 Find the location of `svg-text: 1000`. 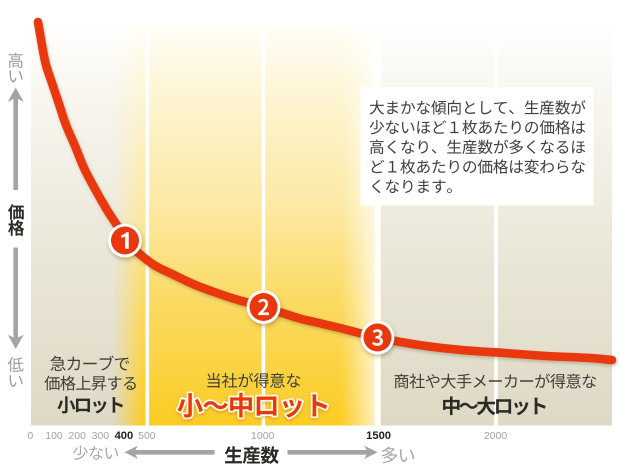

svg-text: 1000 is located at coordinates (263, 436).